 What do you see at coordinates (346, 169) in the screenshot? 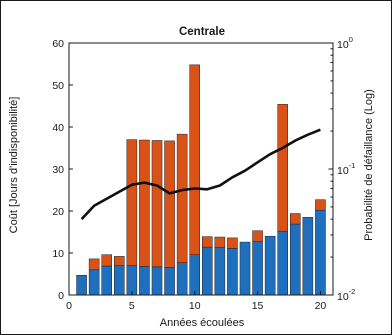
I see `y2-tick-label: 10⁻¹` at bounding box center [346, 169].